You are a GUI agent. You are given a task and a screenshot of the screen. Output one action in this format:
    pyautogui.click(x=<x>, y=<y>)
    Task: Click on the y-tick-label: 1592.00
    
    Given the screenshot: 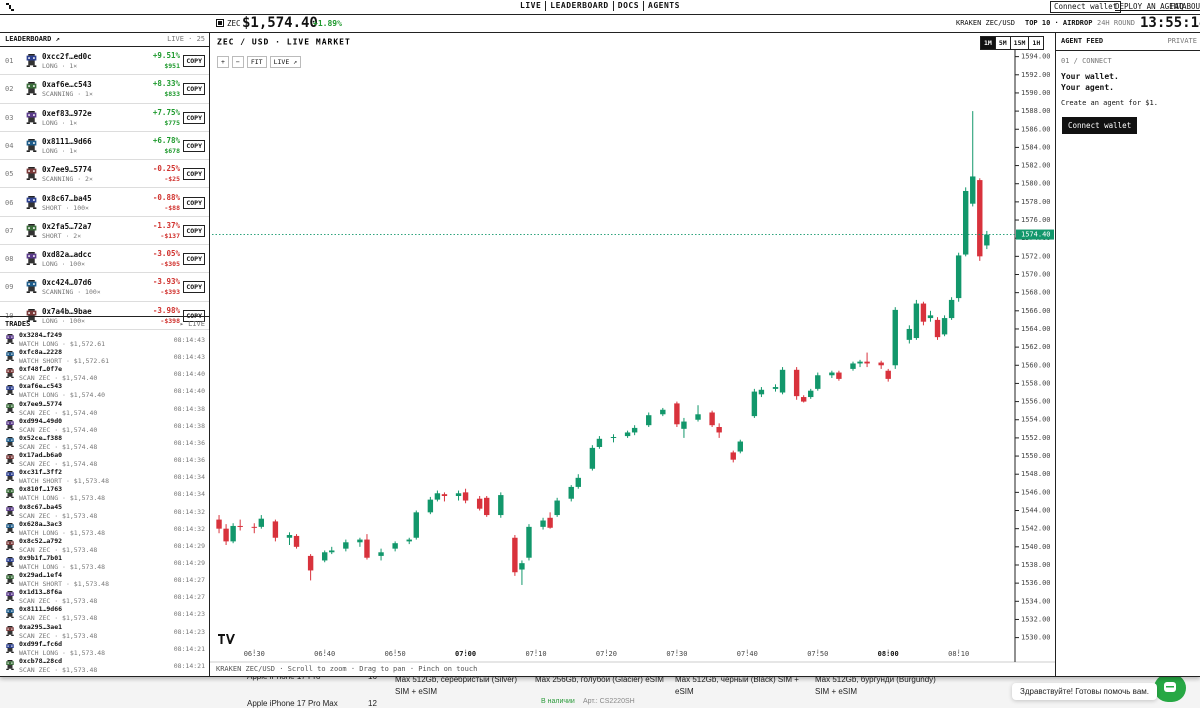 What is the action you would take?
    pyautogui.click(x=1036, y=75)
    